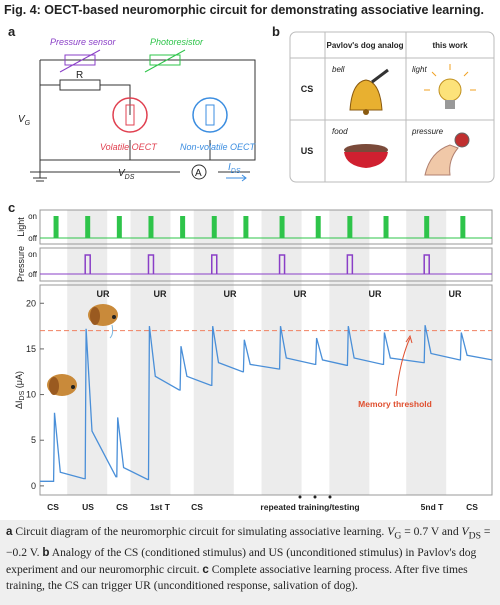 This screenshot has width=500, height=605. Describe the element at coordinates (427, 131) in the screenshot. I see `cell-label: pressure` at that location.